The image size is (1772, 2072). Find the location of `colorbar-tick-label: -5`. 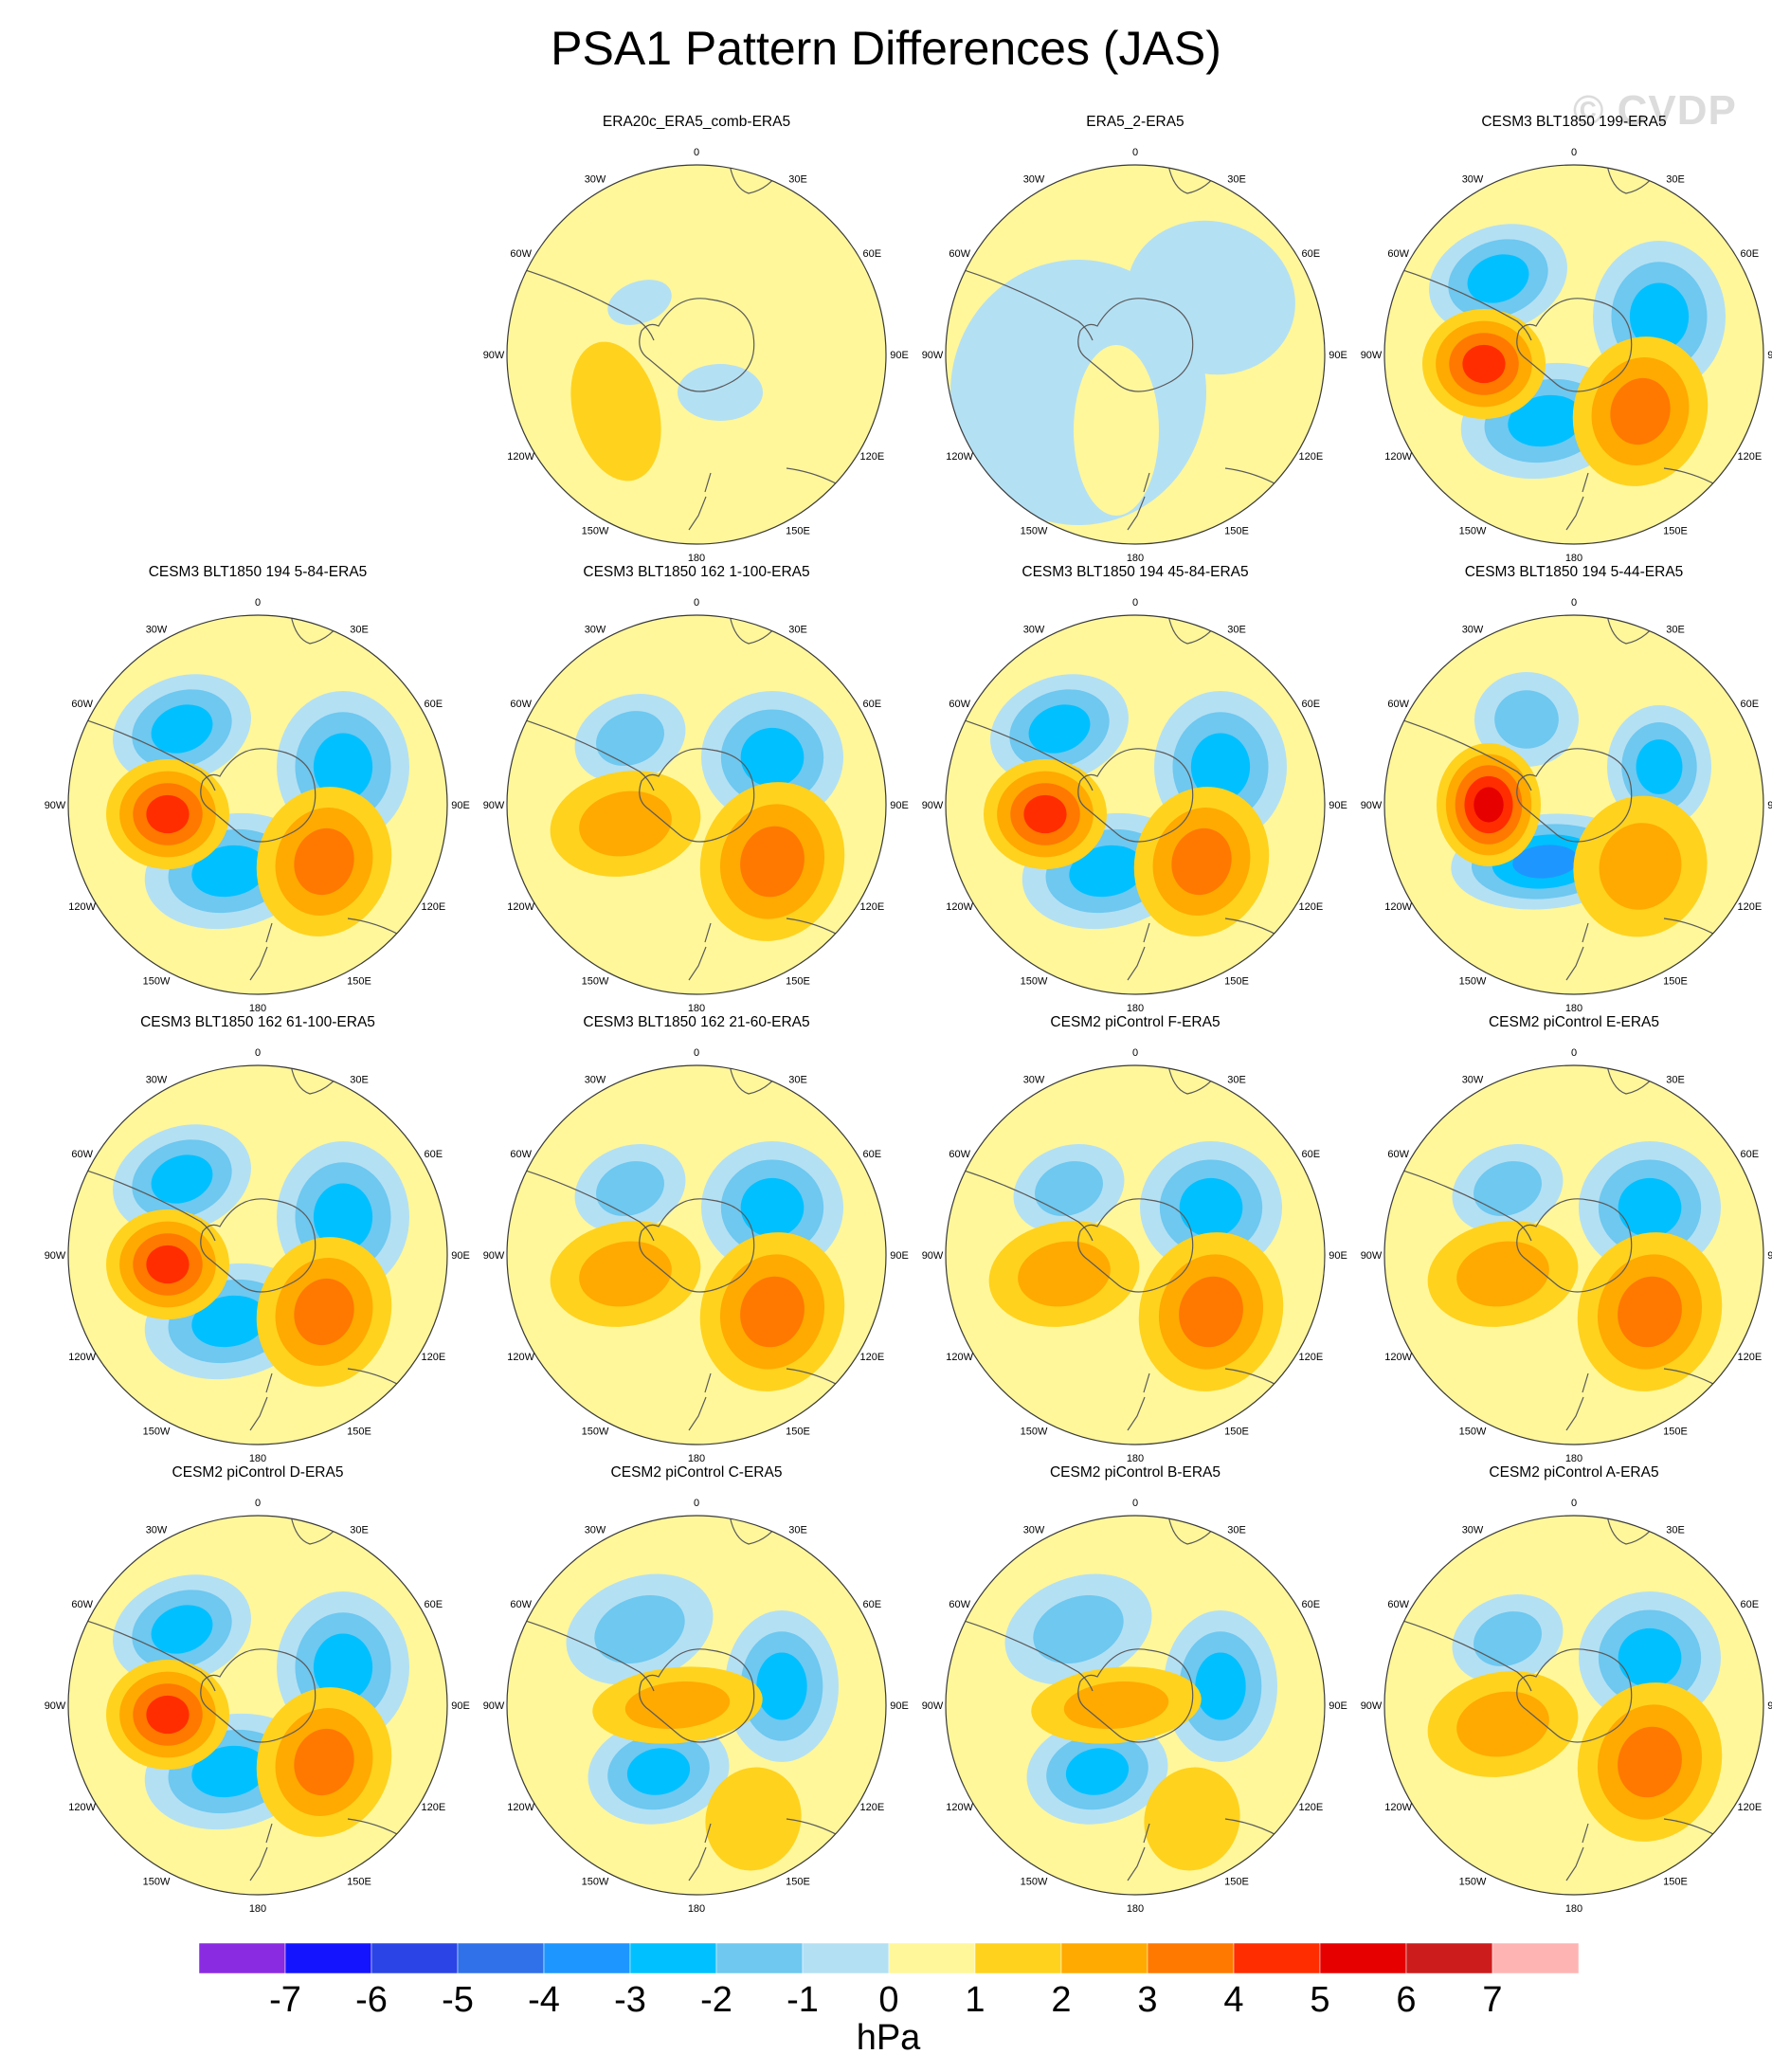

colorbar-tick-label: -5 is located at coordinates (458, 2000).